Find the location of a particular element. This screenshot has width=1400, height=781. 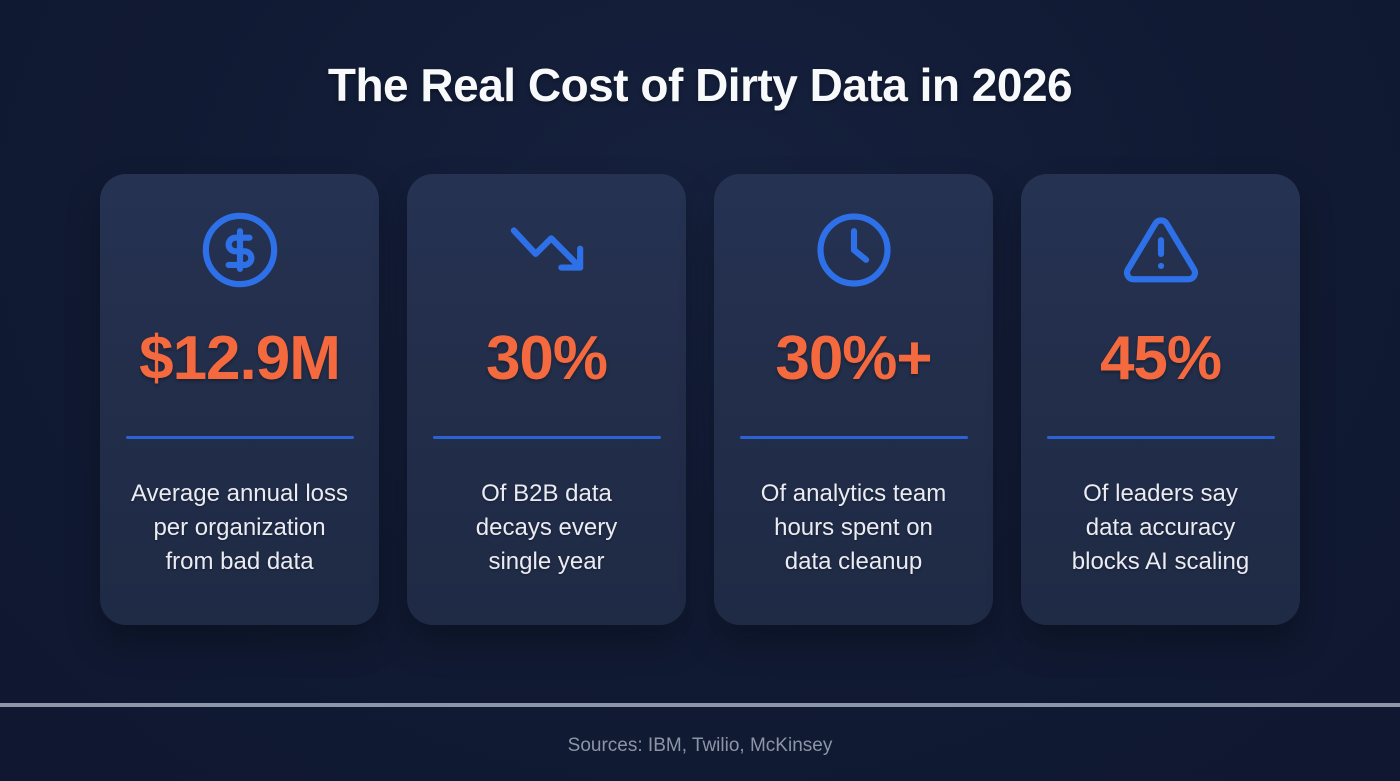

footer-divider is located at coordinates (700, 705).